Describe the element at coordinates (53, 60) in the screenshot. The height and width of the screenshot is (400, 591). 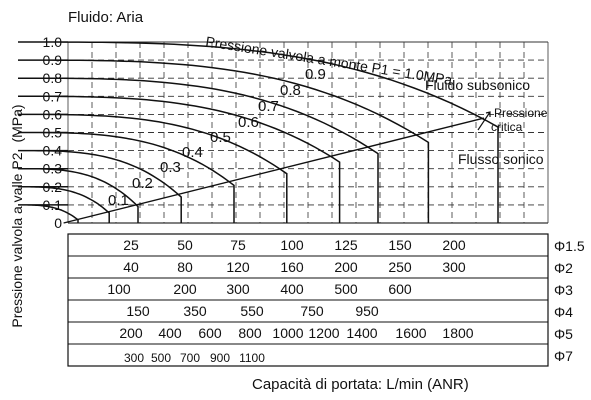
I see `y-tick-label: 0.9` at that location.